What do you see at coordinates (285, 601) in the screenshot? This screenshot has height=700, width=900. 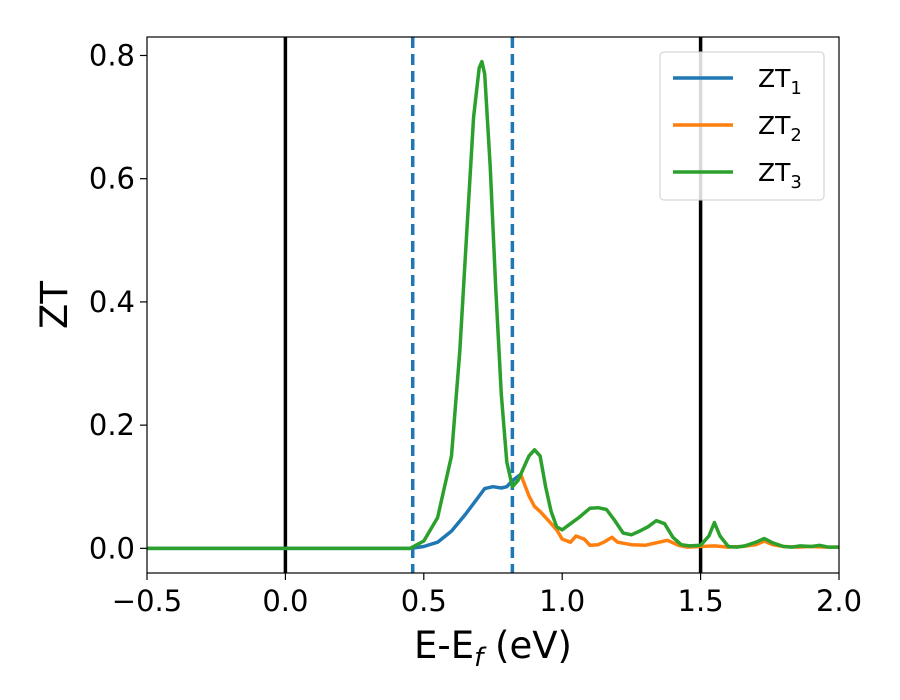 I see `x-tick-label: 0.0` at bounding box center [285, 601].